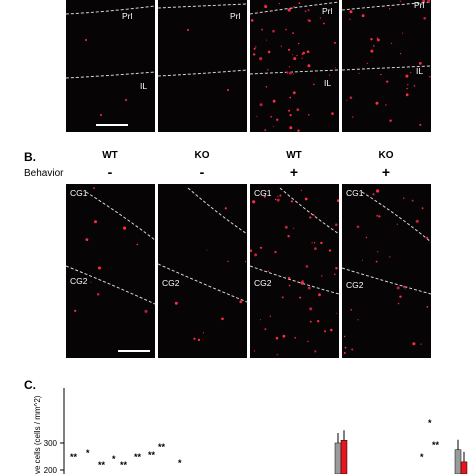 The image size is (474, 474). What do you see at coordinates (37, 434) in the screenshot?
I see `y-axis-label: ve cells (cells / mm^2)` at bounding box center [37, 434].